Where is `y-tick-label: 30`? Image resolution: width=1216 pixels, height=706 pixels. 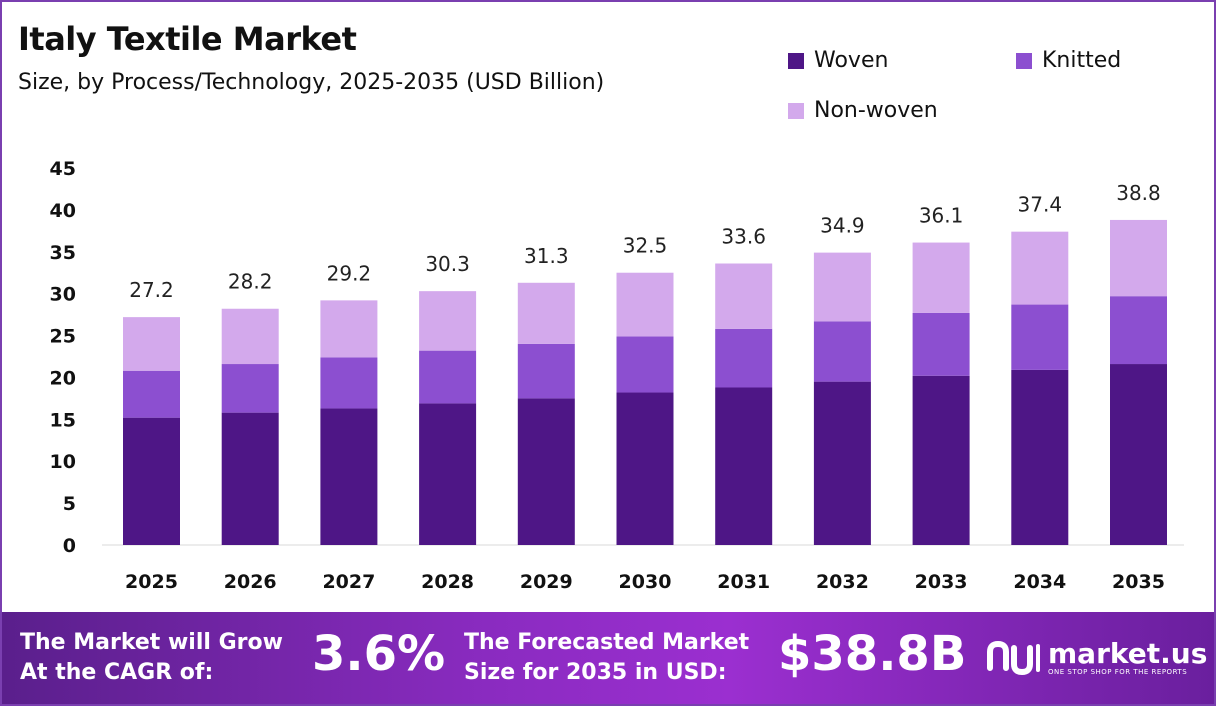 y-tick-label: 30 is located at coordinates (63, 295).